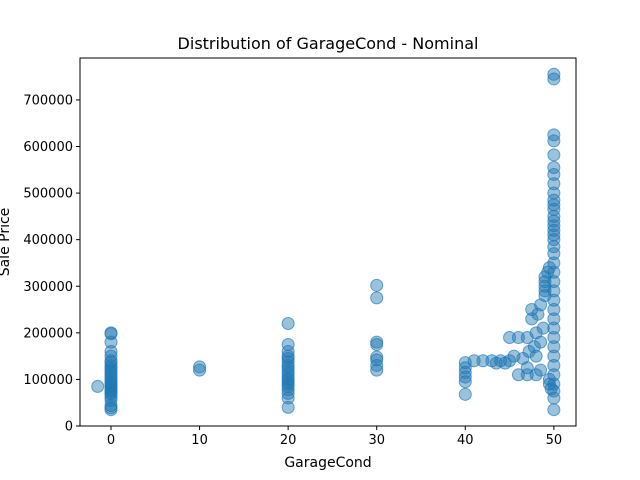  What do you see at coordinates (334, 437) in the screenshot?
I see `x-axis-ticks: 0 10 20 30 40 50` at bounding box center [334, 437].